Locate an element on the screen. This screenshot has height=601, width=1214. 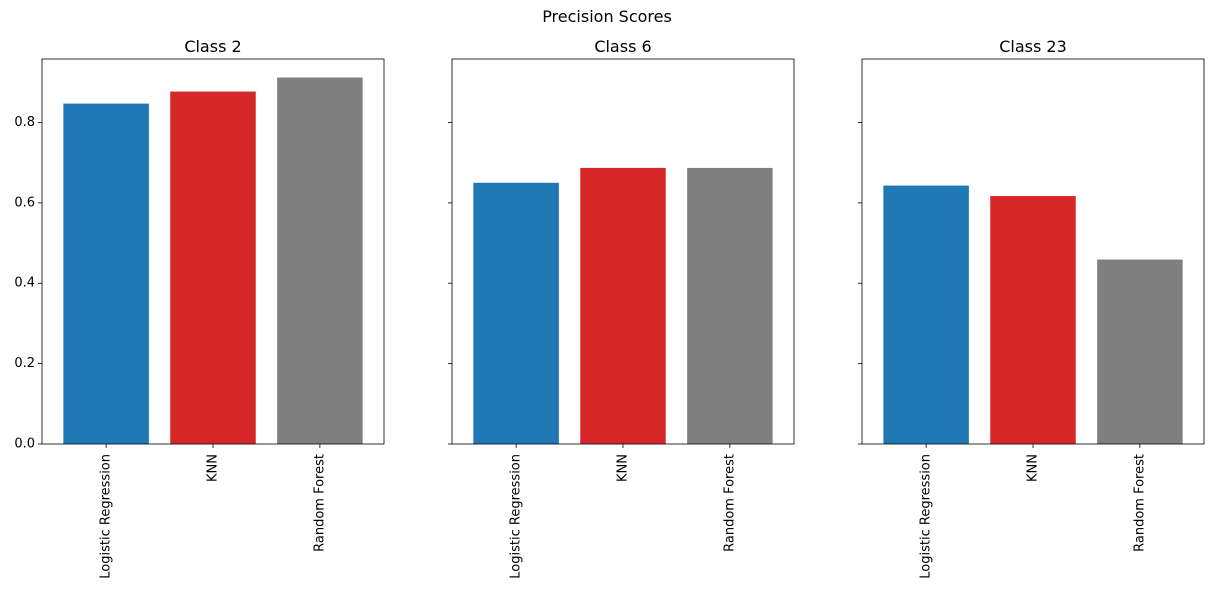
subplot-title: Class 2 is located at coordinates (212, 46).